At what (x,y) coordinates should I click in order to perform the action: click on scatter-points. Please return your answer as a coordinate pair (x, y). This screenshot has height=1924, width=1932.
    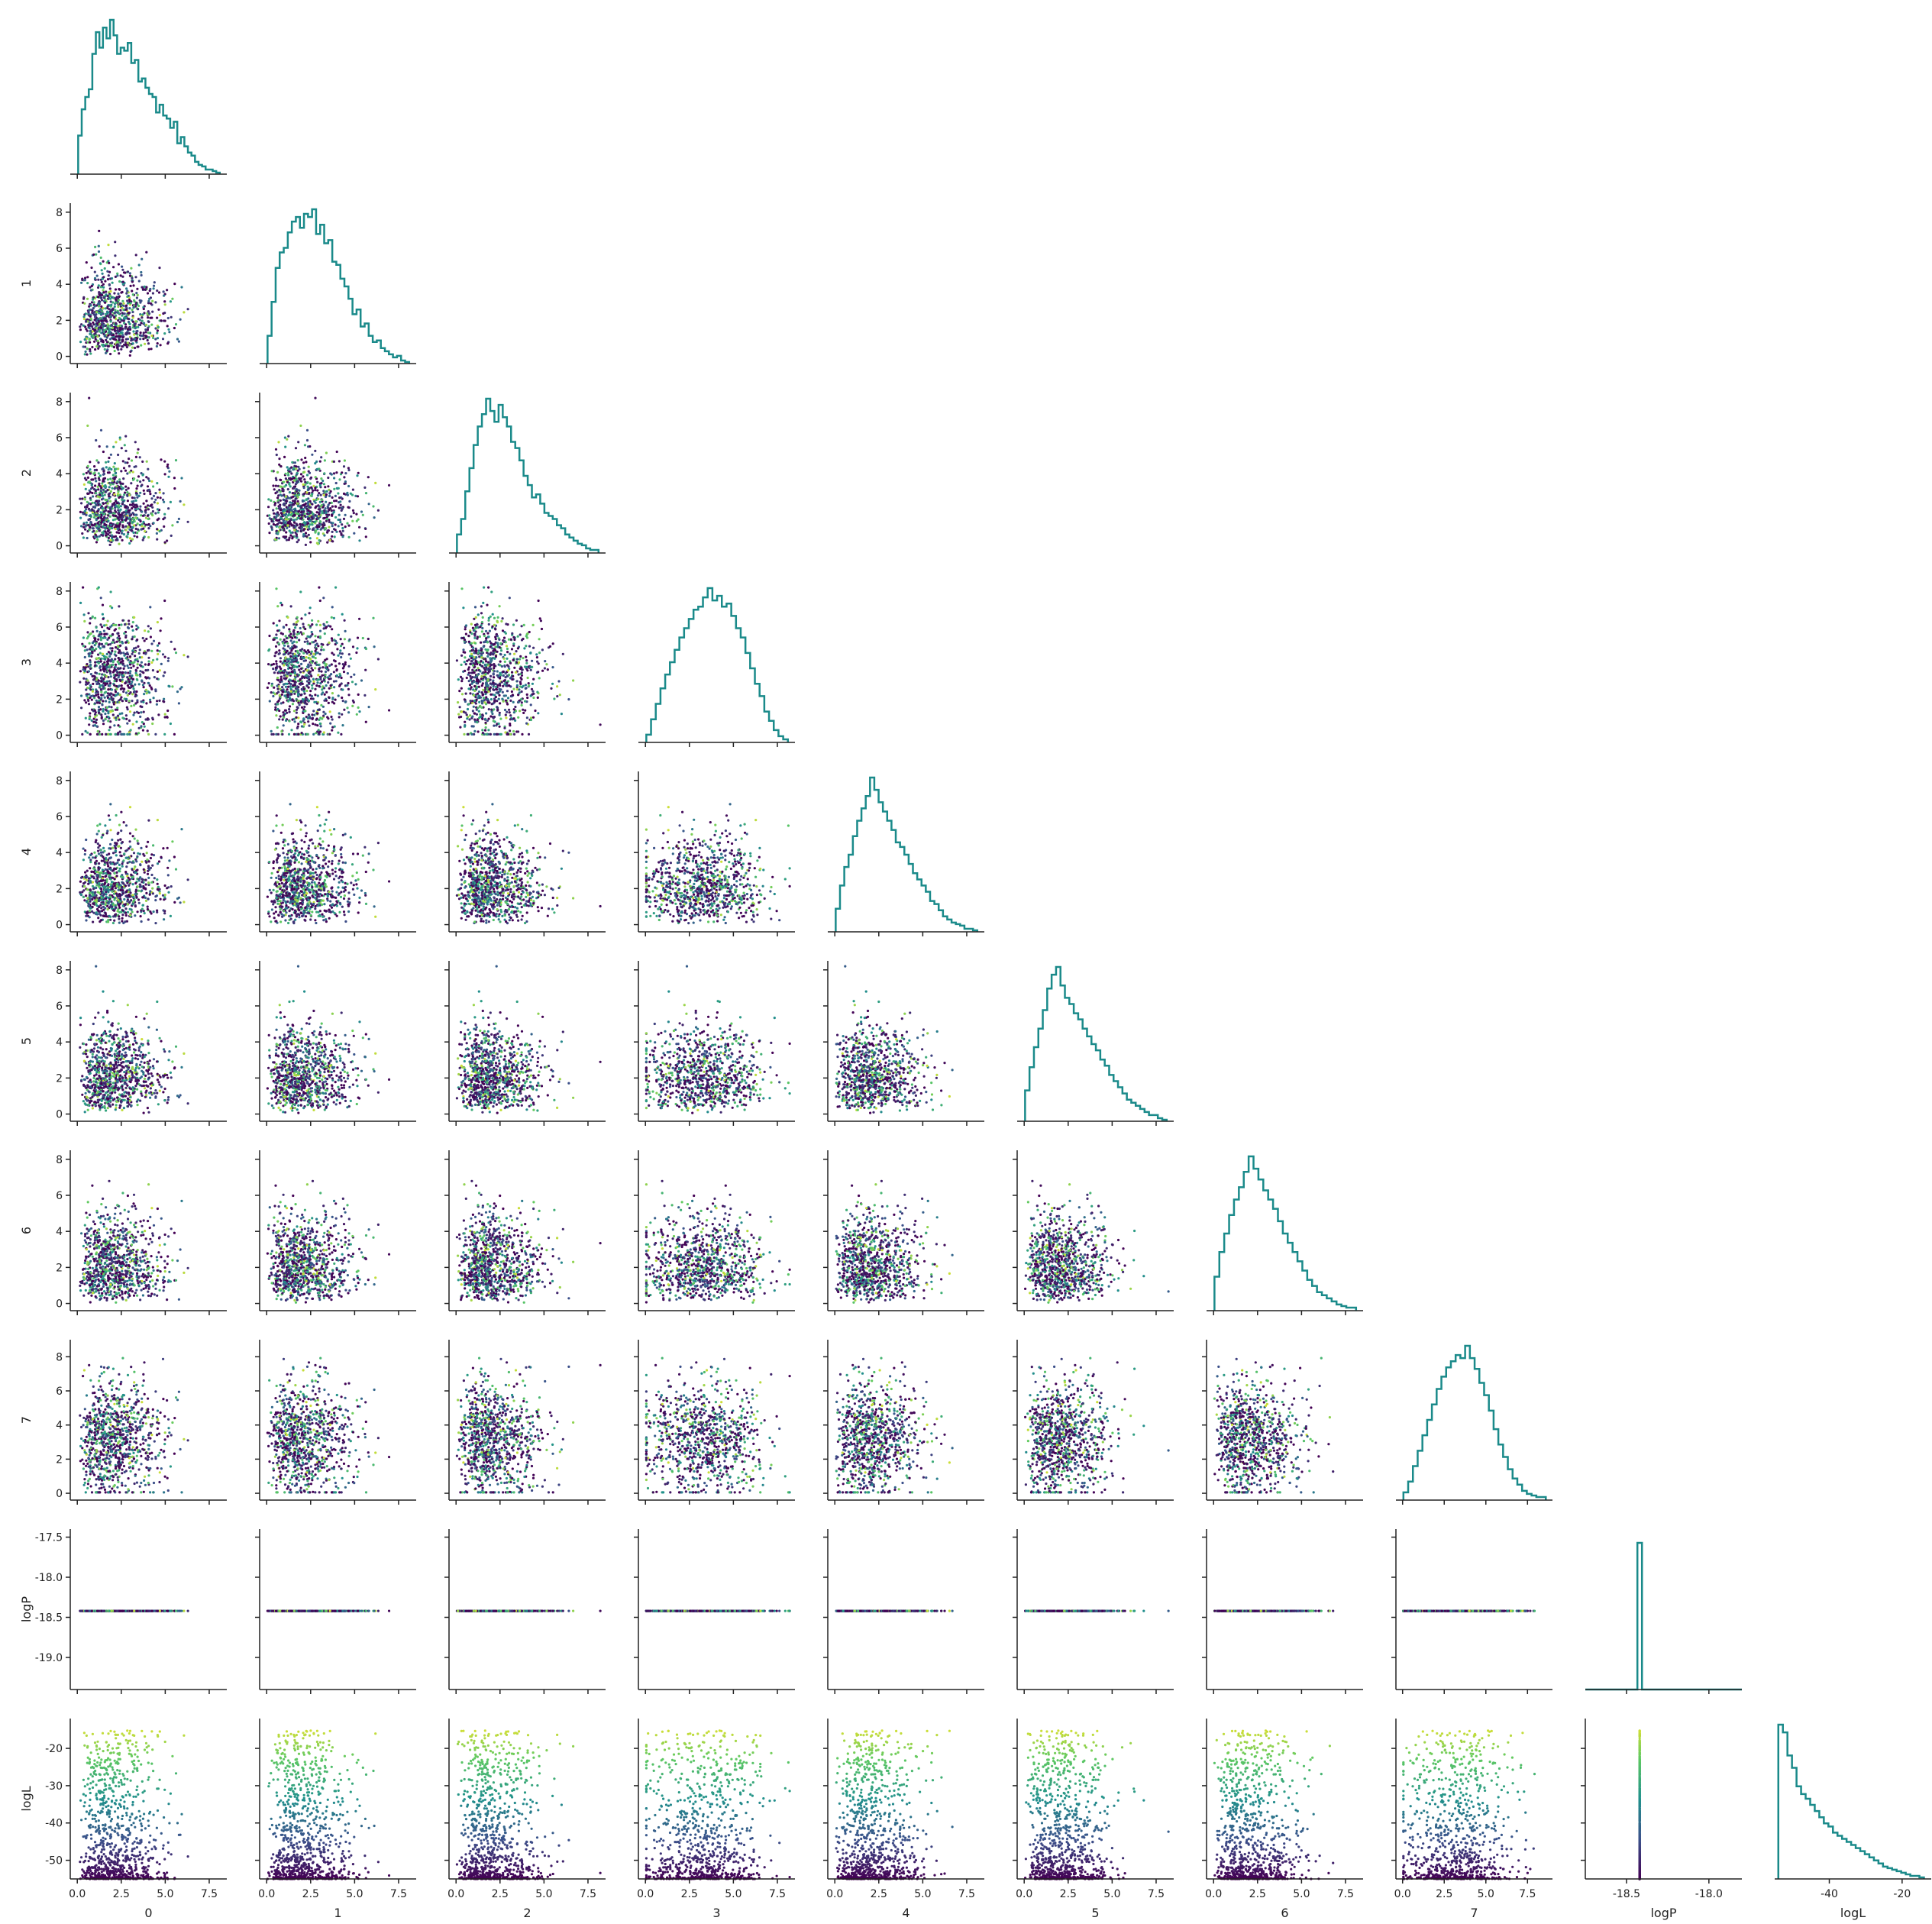
    Looking at the image, I should click on (134, 293).